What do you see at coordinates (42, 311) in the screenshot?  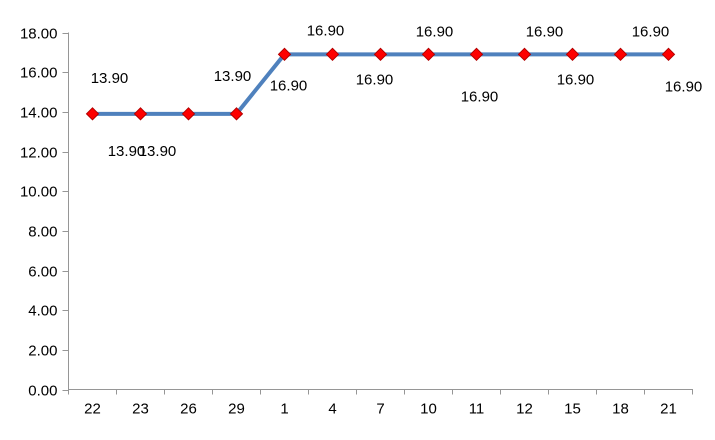 I see `y-axis-tick-label: 4.00` at bounding box center [42, 311].